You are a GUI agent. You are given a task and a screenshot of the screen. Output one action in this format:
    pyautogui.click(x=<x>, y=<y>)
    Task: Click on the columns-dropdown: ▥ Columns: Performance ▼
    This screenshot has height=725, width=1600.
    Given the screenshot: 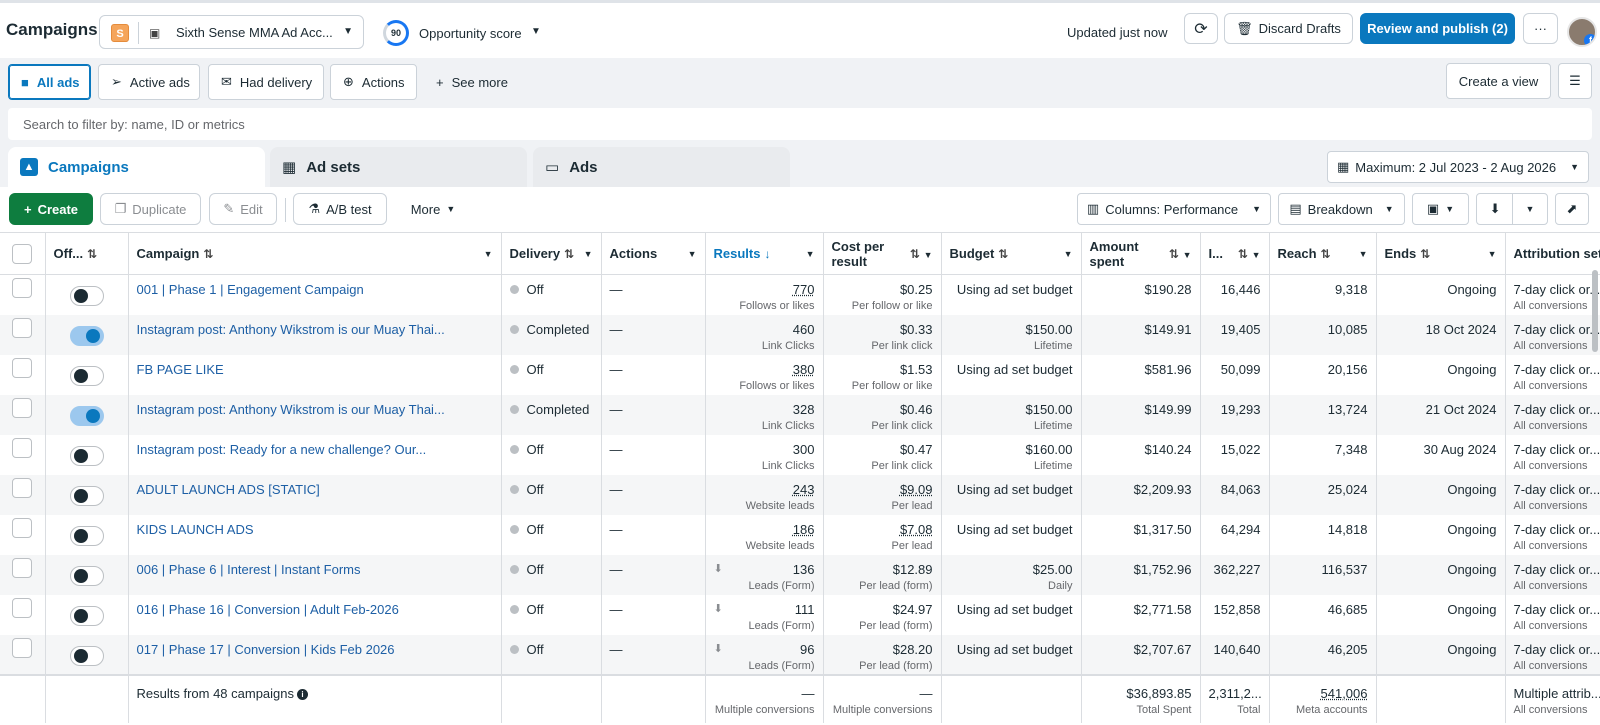 What is the action you would take?
    pyautogui.click(x=1174, y=209)
    